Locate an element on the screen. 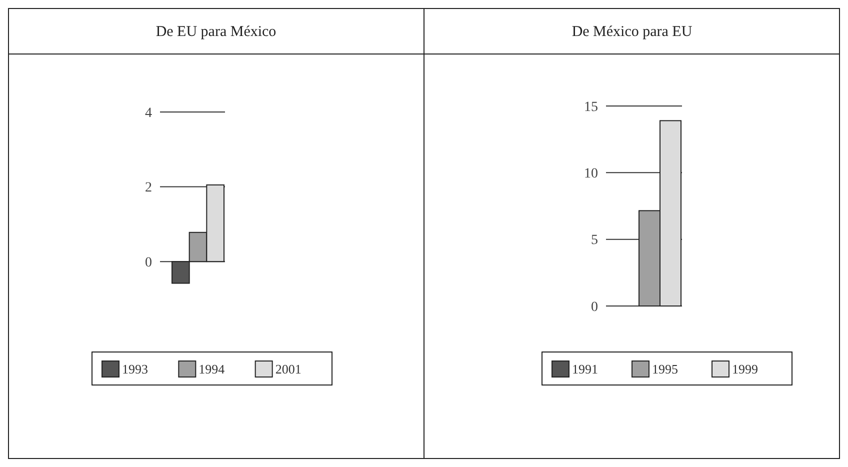 The height and width of the screenshot is (467, 848). legend-label: 1994 is located at coordinates (212, 369).